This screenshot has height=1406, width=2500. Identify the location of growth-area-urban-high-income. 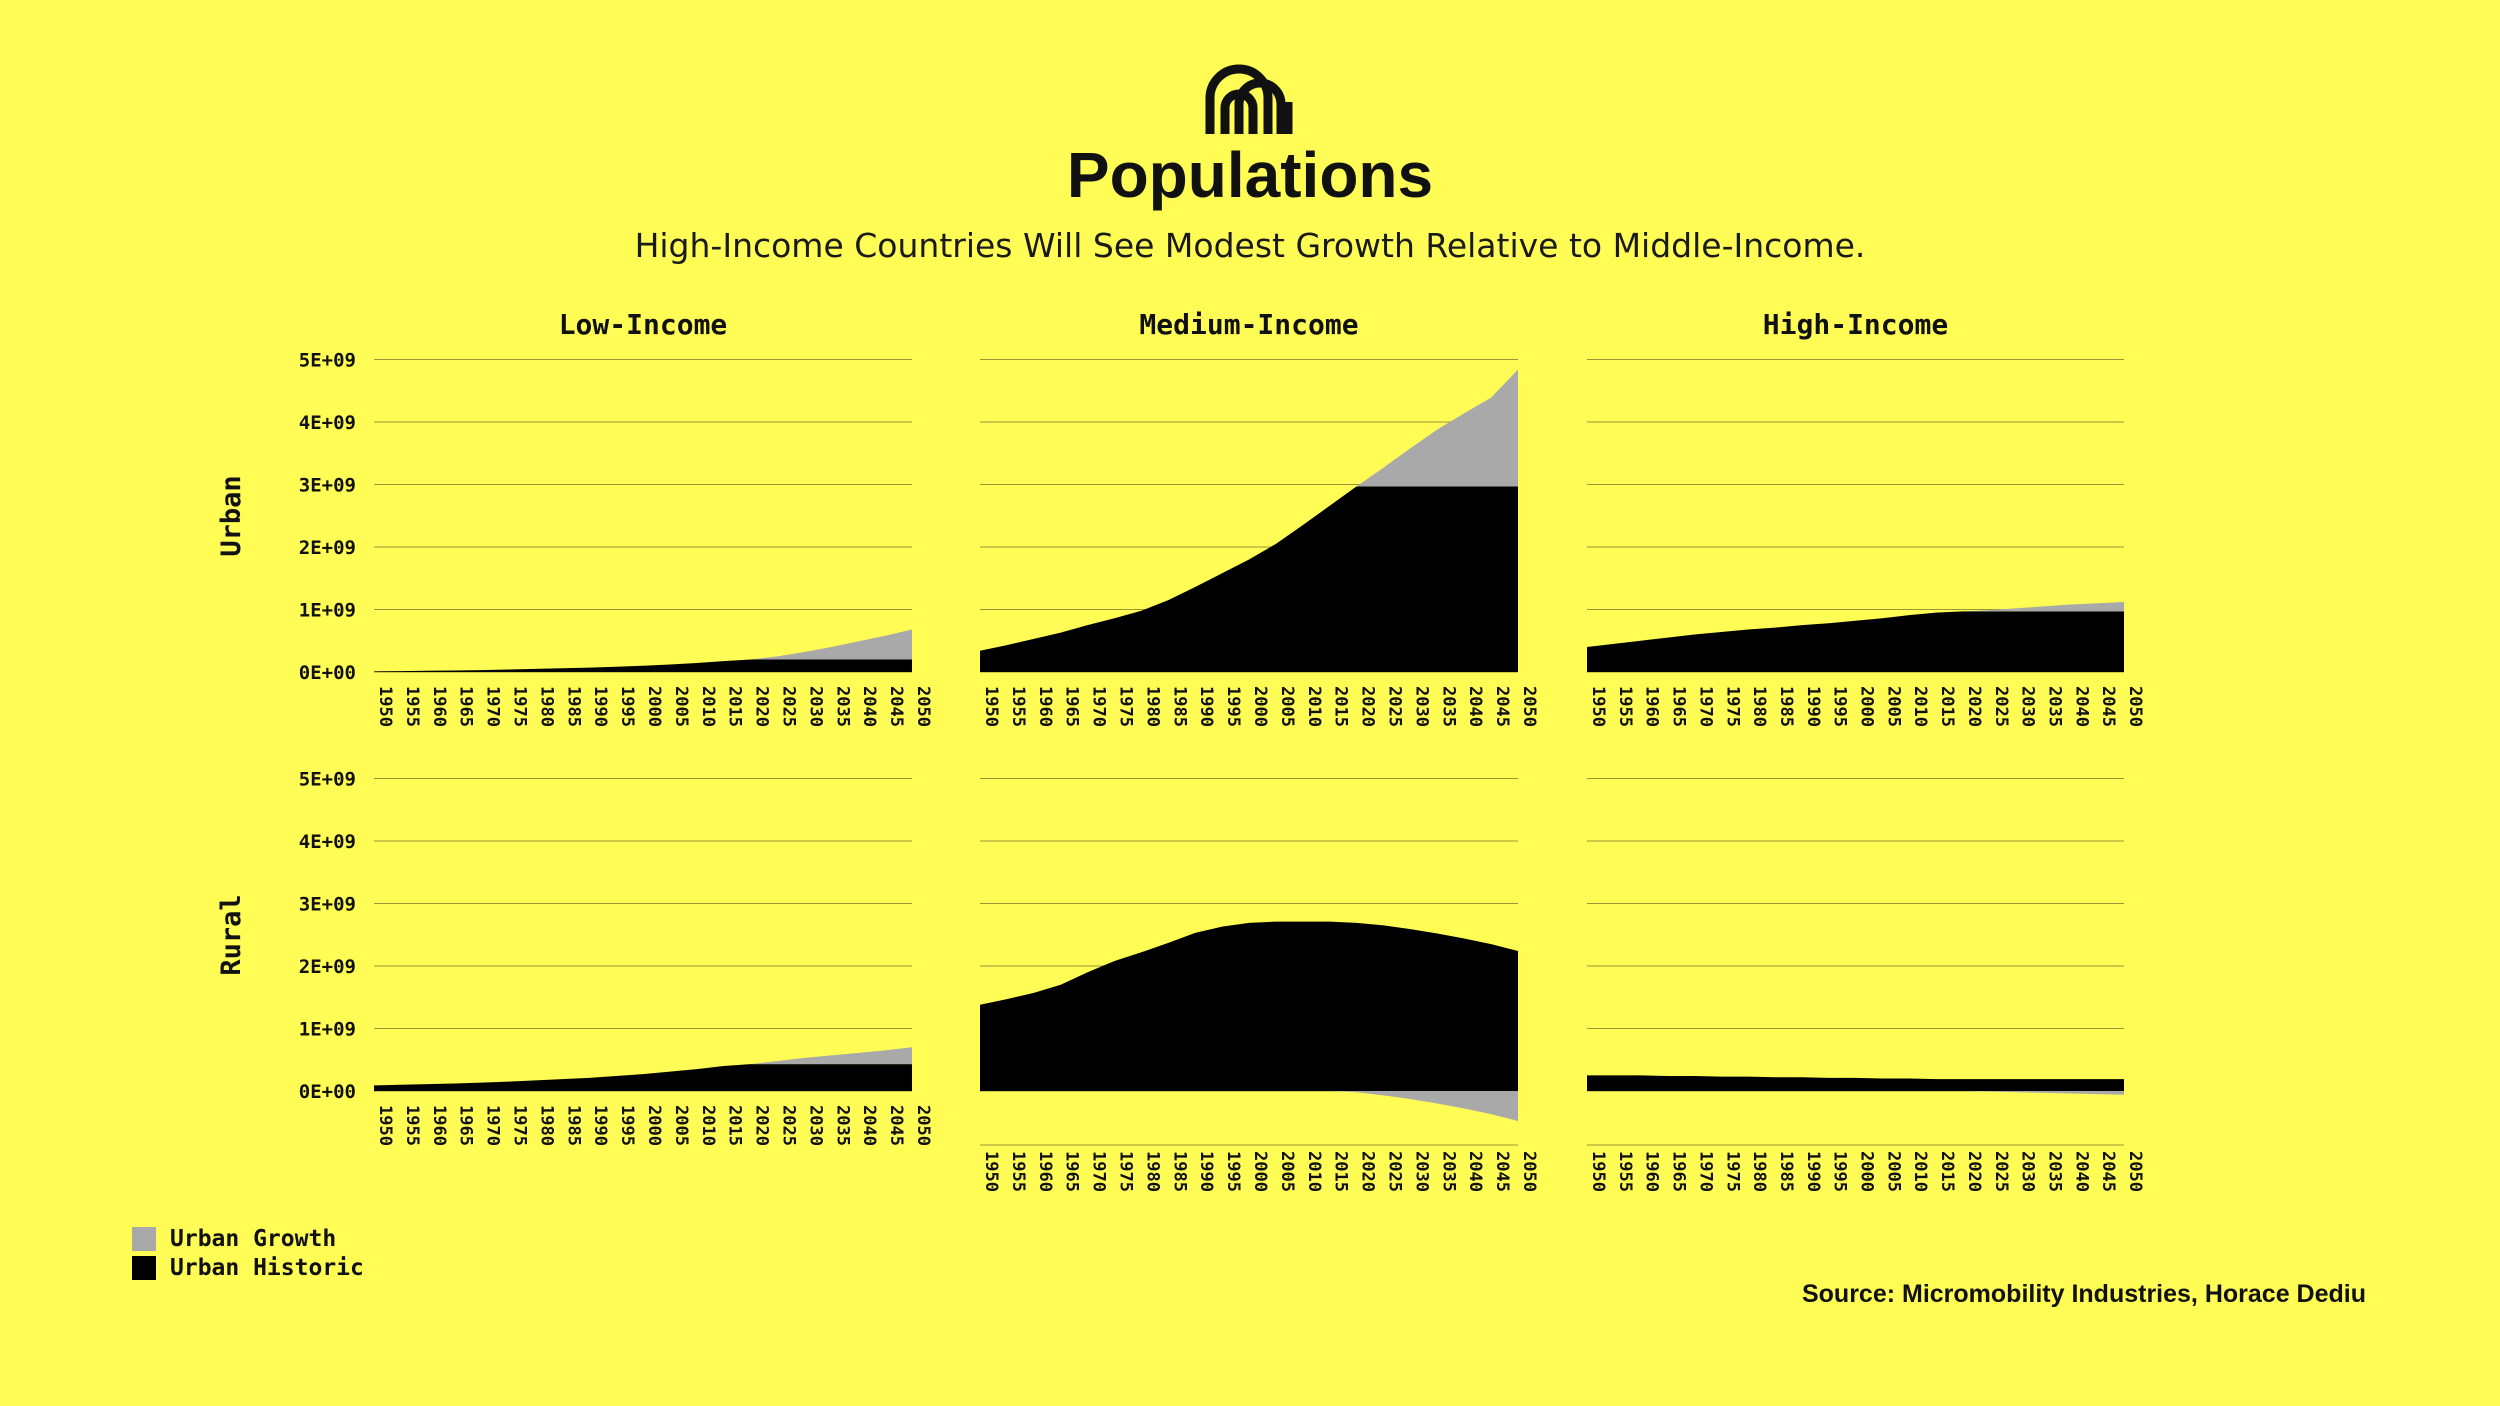
(1855, 624).